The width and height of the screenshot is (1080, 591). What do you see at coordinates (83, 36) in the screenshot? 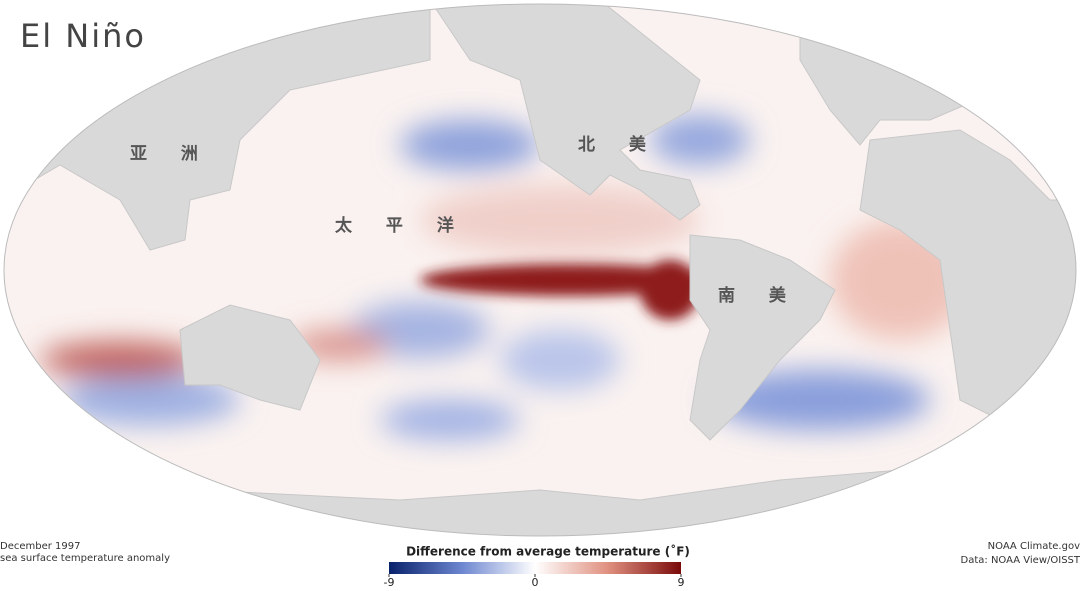
I see `title: El Niño` at bounding box center [83, 36].